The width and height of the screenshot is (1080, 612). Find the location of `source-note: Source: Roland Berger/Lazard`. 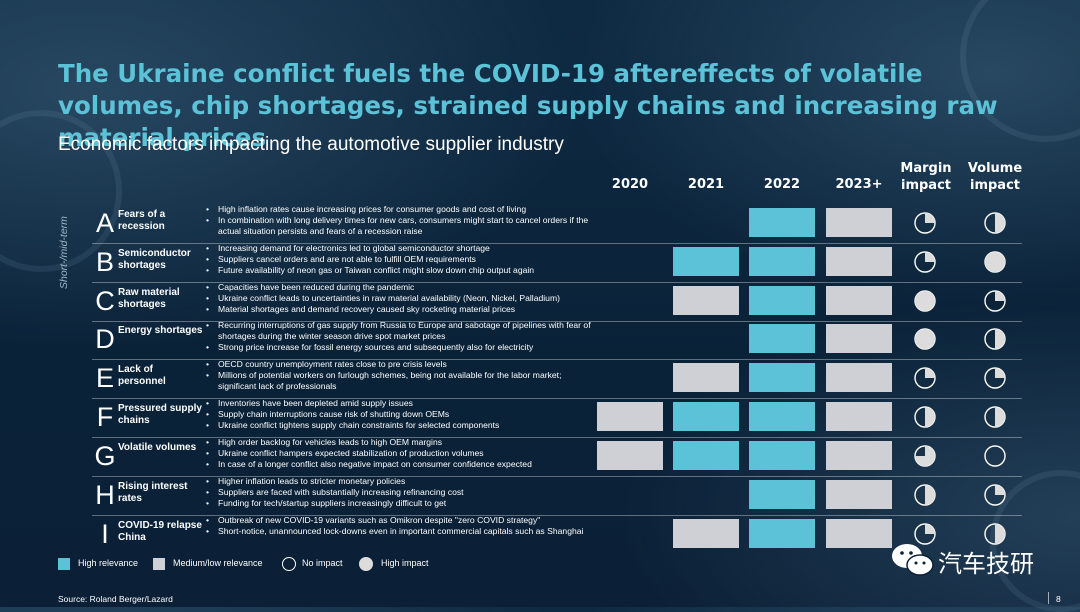

source-note: Source: Roland Berger/Lazard is located at coordinates (115, 599).